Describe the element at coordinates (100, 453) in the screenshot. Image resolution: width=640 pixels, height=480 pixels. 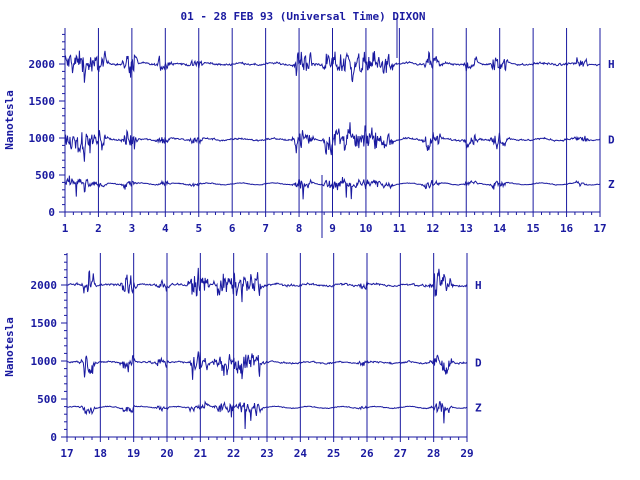
I see `x-tick-label: 18` at that location.